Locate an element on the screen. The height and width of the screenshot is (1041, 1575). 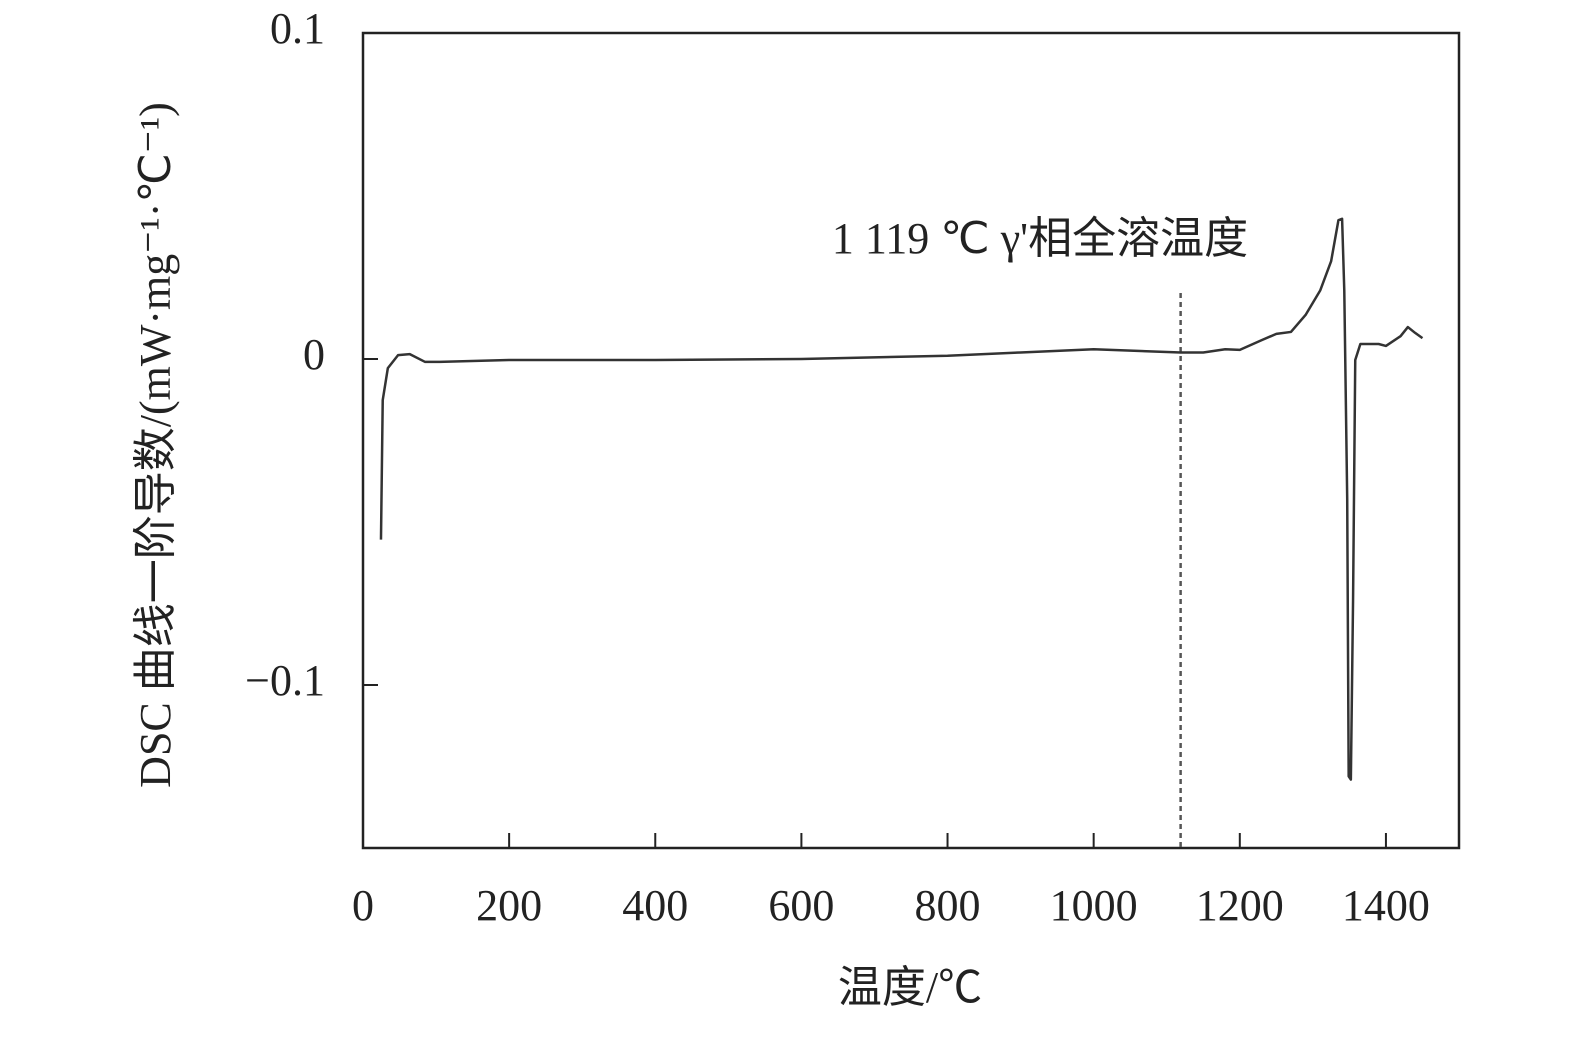
x-tick-label: 1000 is located at coordinates (1094, 905).